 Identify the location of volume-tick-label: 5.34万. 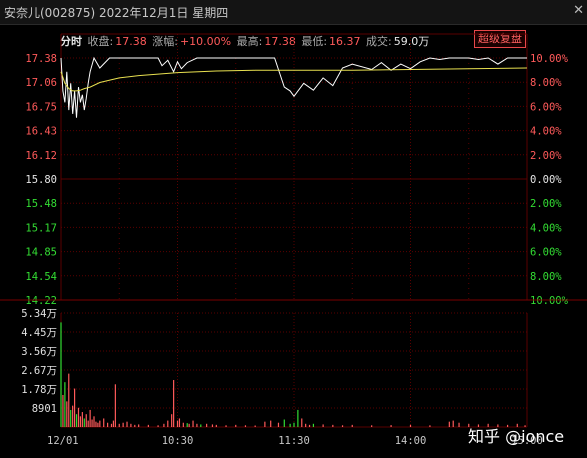
(39, 314).